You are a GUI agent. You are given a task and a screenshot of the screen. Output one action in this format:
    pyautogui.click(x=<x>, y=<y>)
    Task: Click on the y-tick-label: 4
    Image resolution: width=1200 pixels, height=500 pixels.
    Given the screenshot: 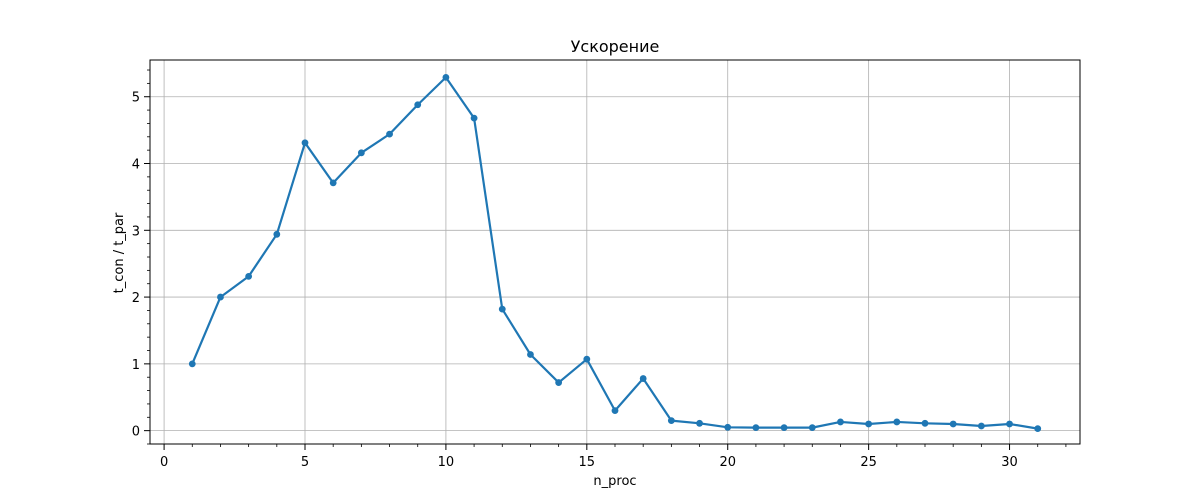 What is the action you would take?
    pyautogui.click(x=136, y=165)
    